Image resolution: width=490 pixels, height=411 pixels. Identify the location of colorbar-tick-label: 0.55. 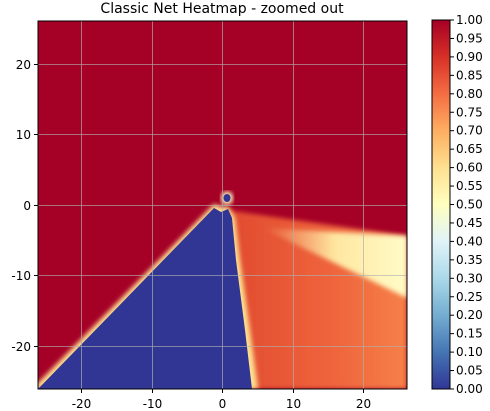
(469, 186).